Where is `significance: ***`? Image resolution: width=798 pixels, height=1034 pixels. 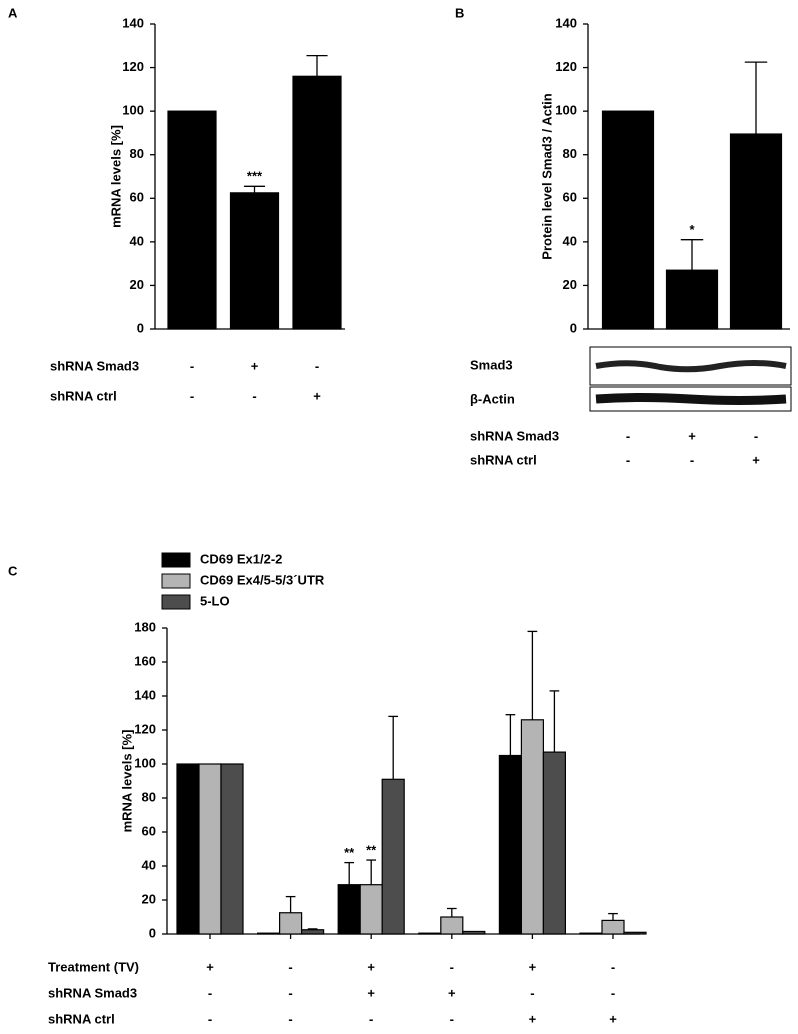 significance: *** is located at coordinates (255, 176).